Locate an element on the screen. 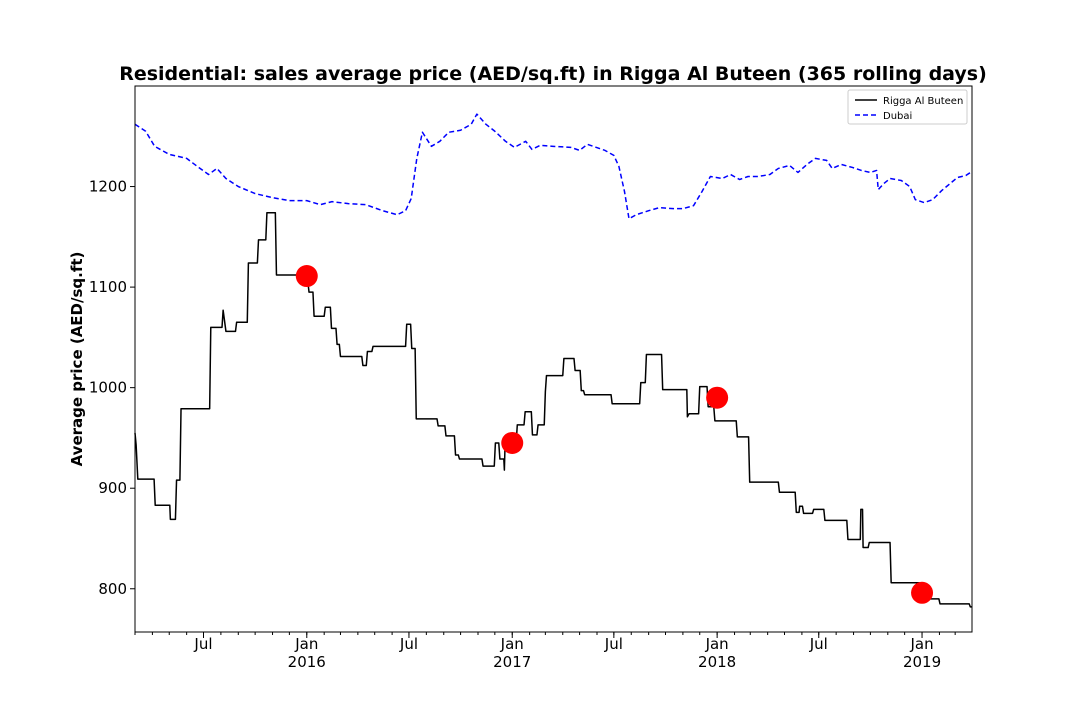  x-tick-year-label: 2017 is located at coordinates (512, 662).